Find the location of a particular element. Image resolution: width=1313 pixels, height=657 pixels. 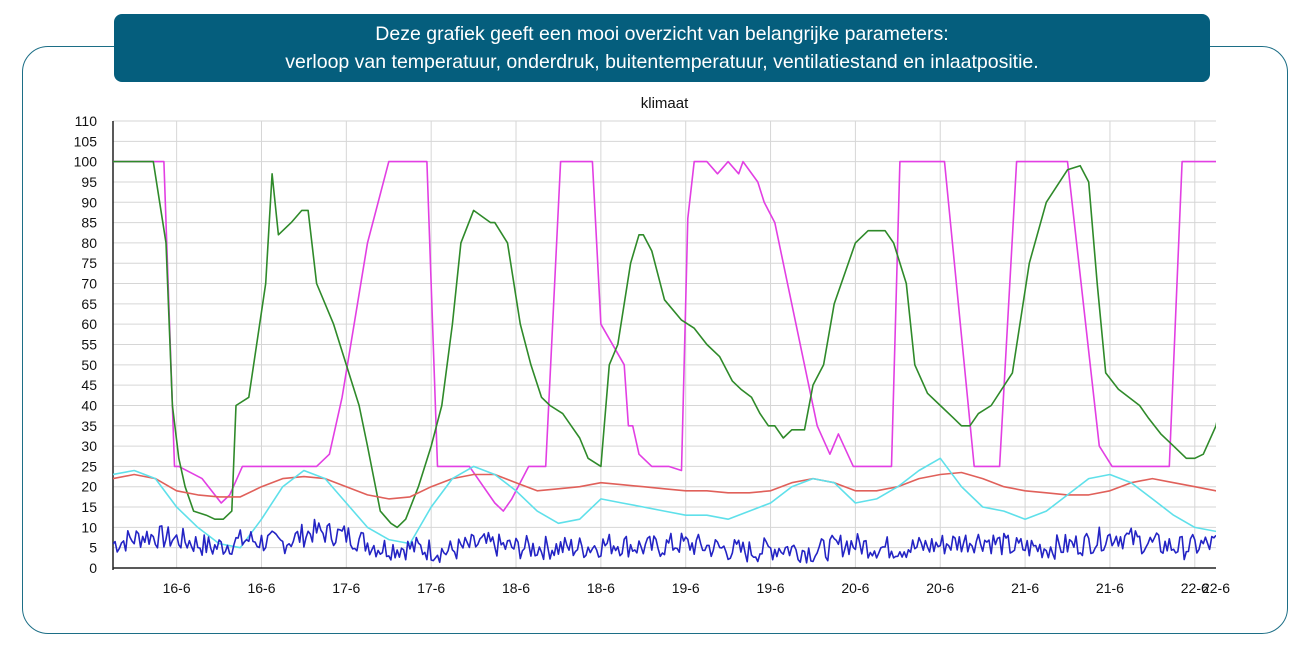

y-tick-label: 55 is located at coordinates (89, 345).